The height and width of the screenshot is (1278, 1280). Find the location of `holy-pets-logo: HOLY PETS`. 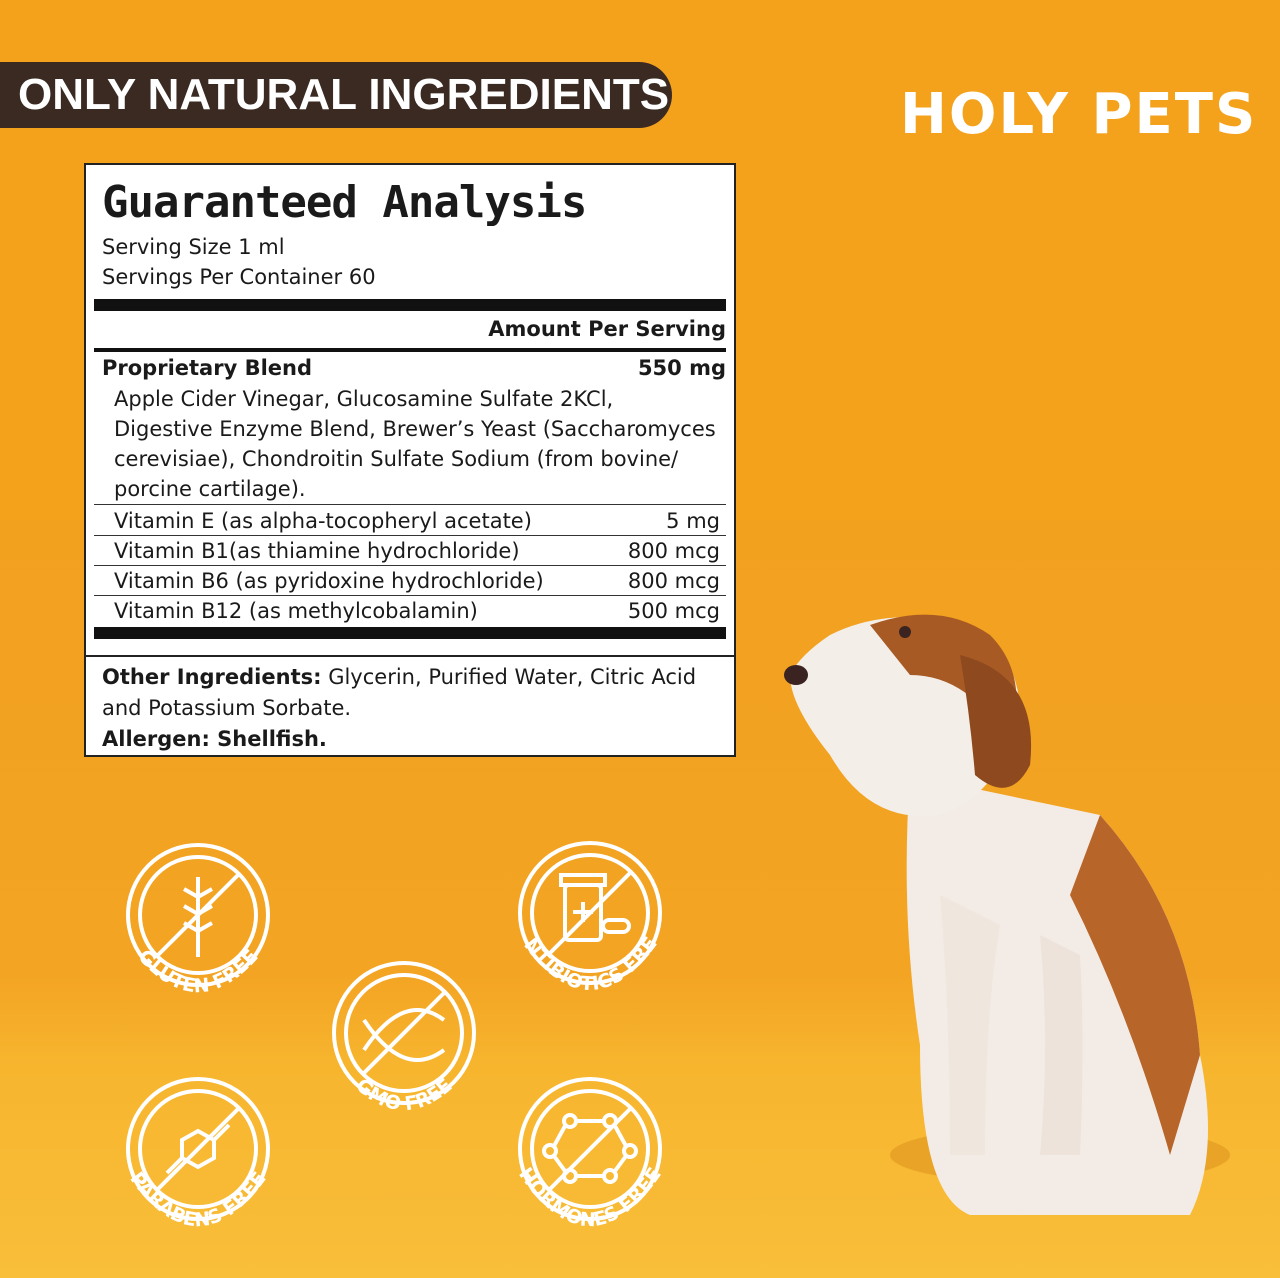

holy-pets-logo: HOLY PETS is located at coordinates (1079, 114).